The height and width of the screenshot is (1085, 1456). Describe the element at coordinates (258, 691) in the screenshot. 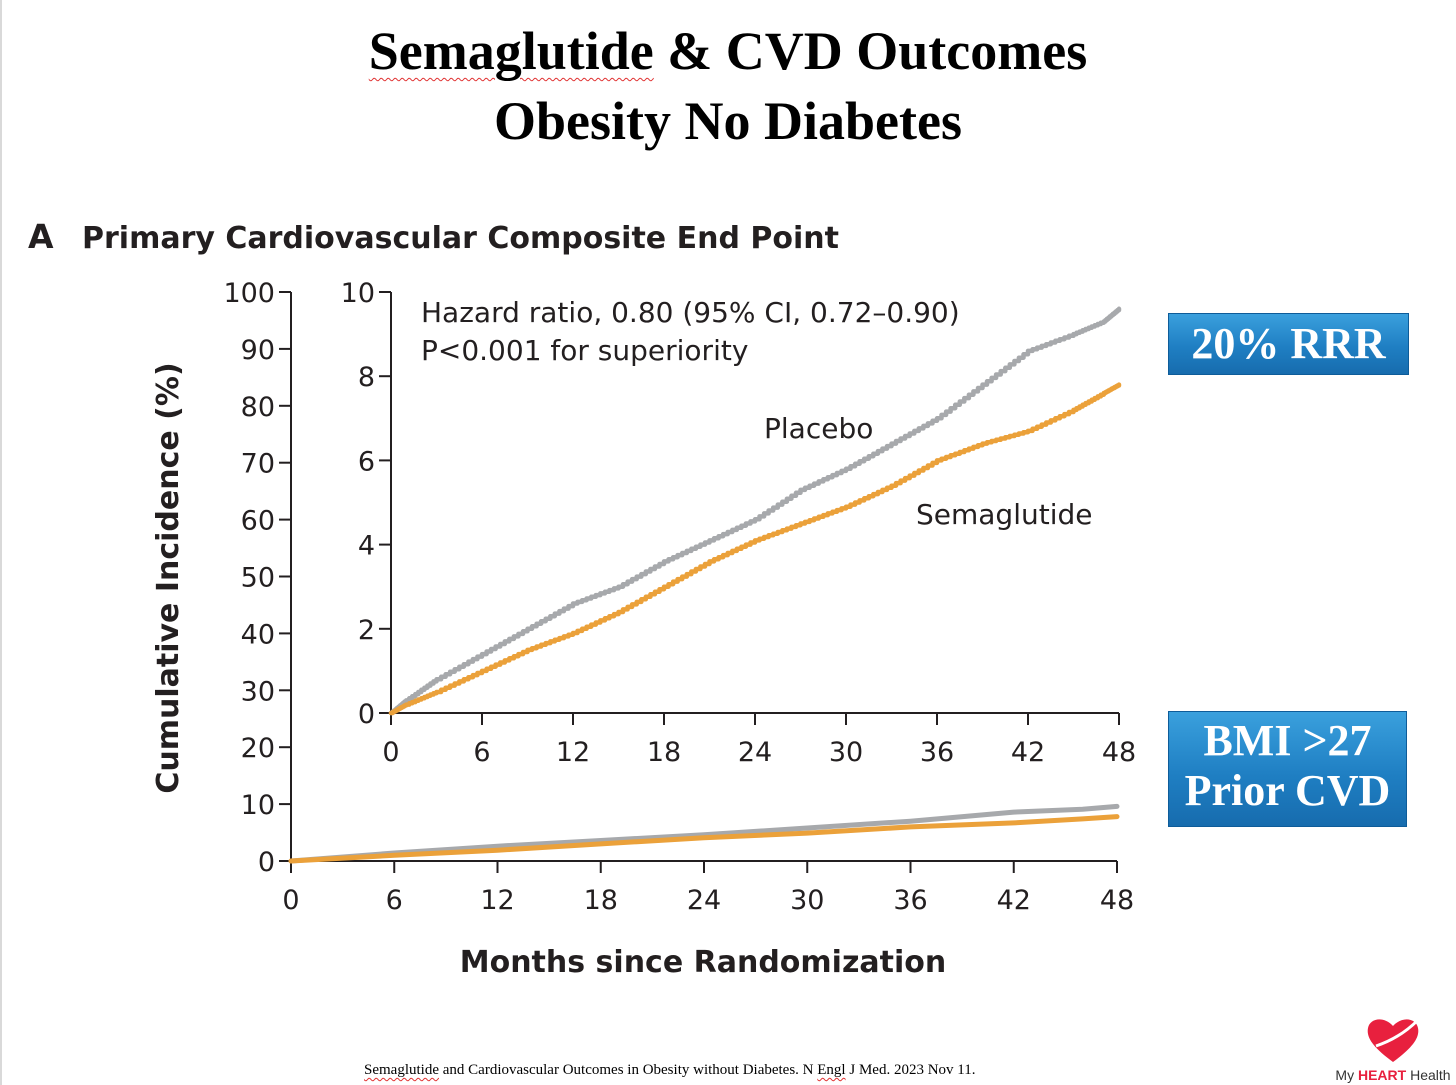

I see `main-y-tick-label: 30` at that location.